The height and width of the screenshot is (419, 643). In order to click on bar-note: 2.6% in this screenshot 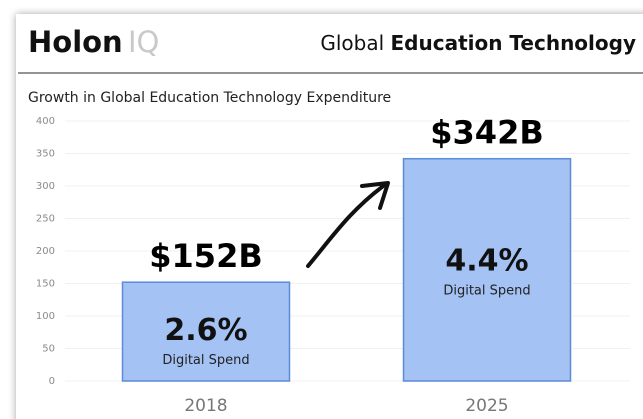, I will do `click(205, 330)`.